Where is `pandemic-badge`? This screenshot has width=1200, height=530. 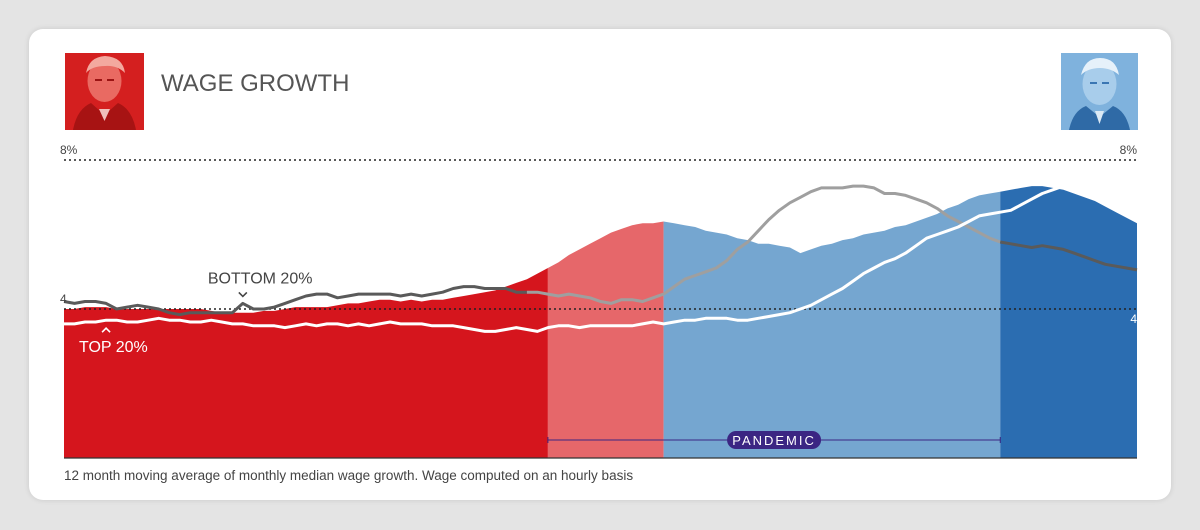
pandemic-badge is located at coordinates (774, 440).